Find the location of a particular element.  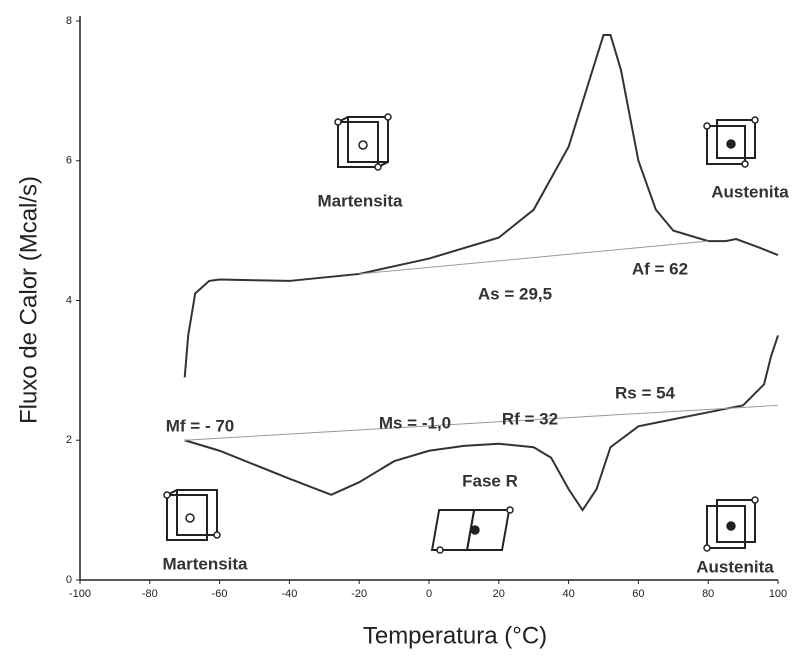

y-tick-label: 4 is located at coordinates (69, 300).